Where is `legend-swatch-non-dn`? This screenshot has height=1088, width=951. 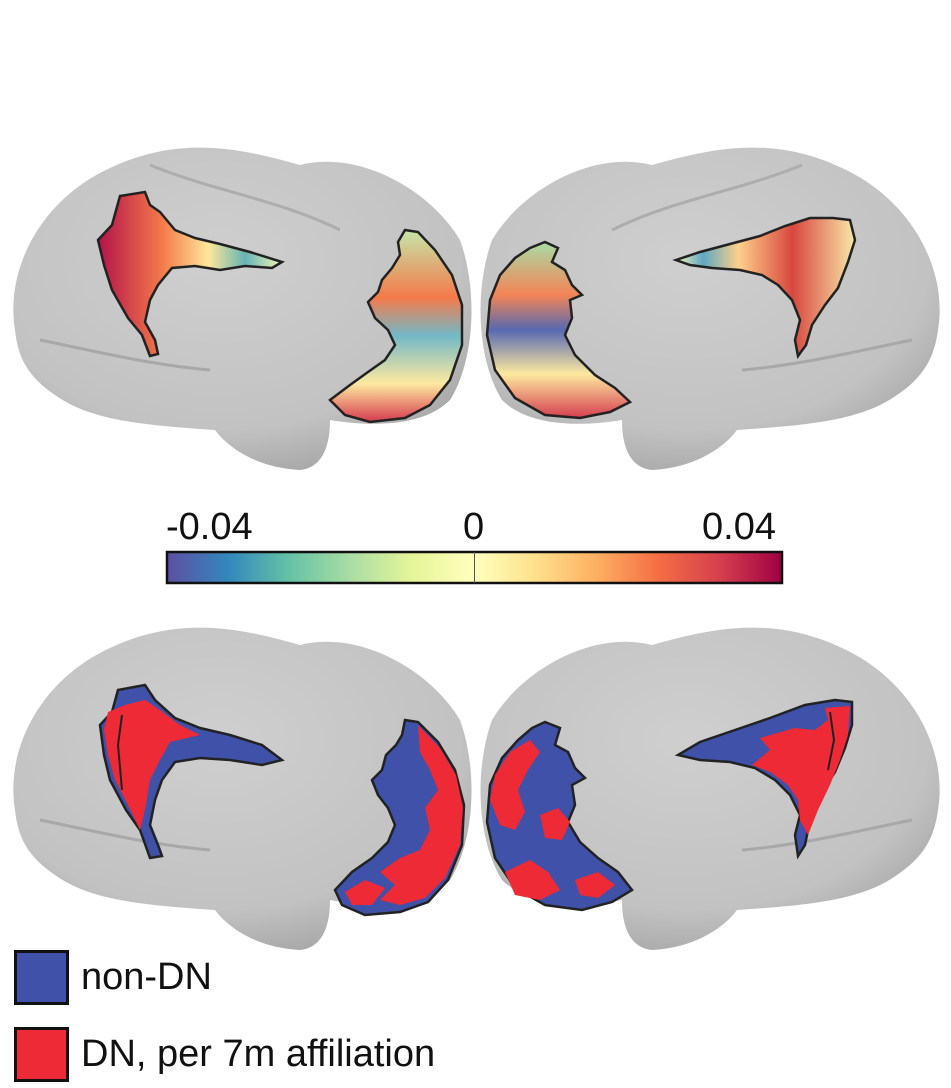 legend-swatch-non-dn is located at coordinates (41, 977).